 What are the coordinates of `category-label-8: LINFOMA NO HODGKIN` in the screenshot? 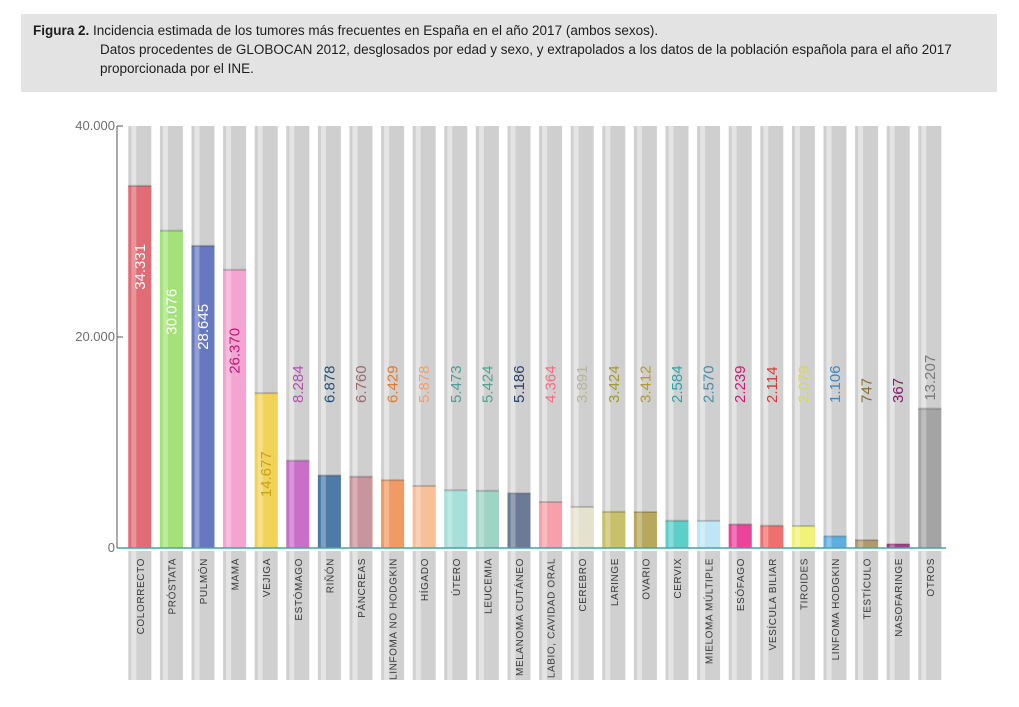 It's located at (394, 619).